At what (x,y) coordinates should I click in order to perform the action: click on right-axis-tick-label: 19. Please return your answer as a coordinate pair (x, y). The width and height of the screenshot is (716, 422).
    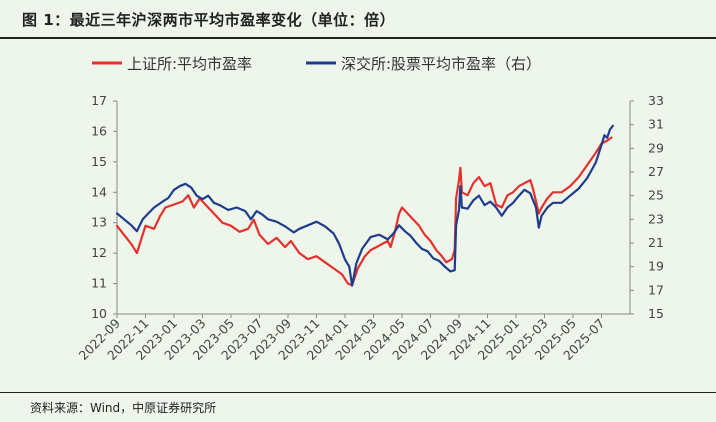
    Looking at the image, I should click on (656, 266).